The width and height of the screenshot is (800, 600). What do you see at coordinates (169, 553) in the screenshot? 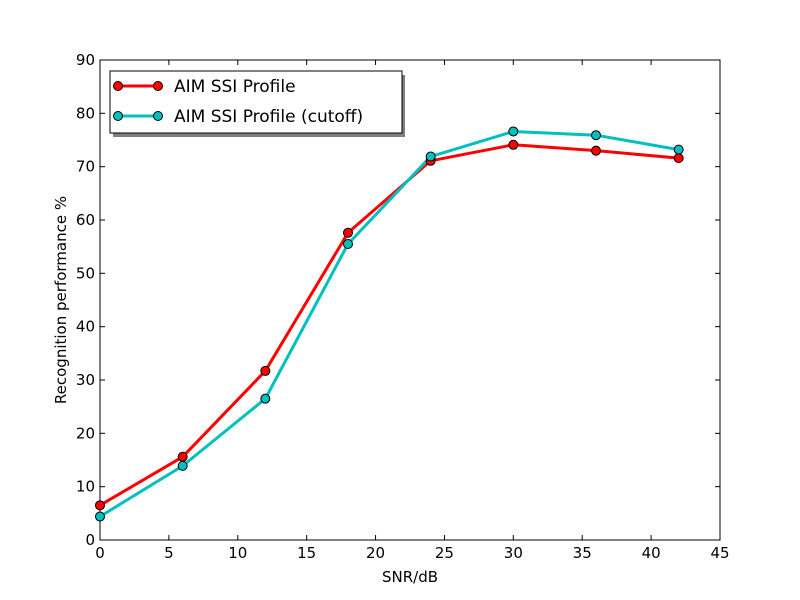
I see `x-tick-label: 5` at bounding box center [169, 553].